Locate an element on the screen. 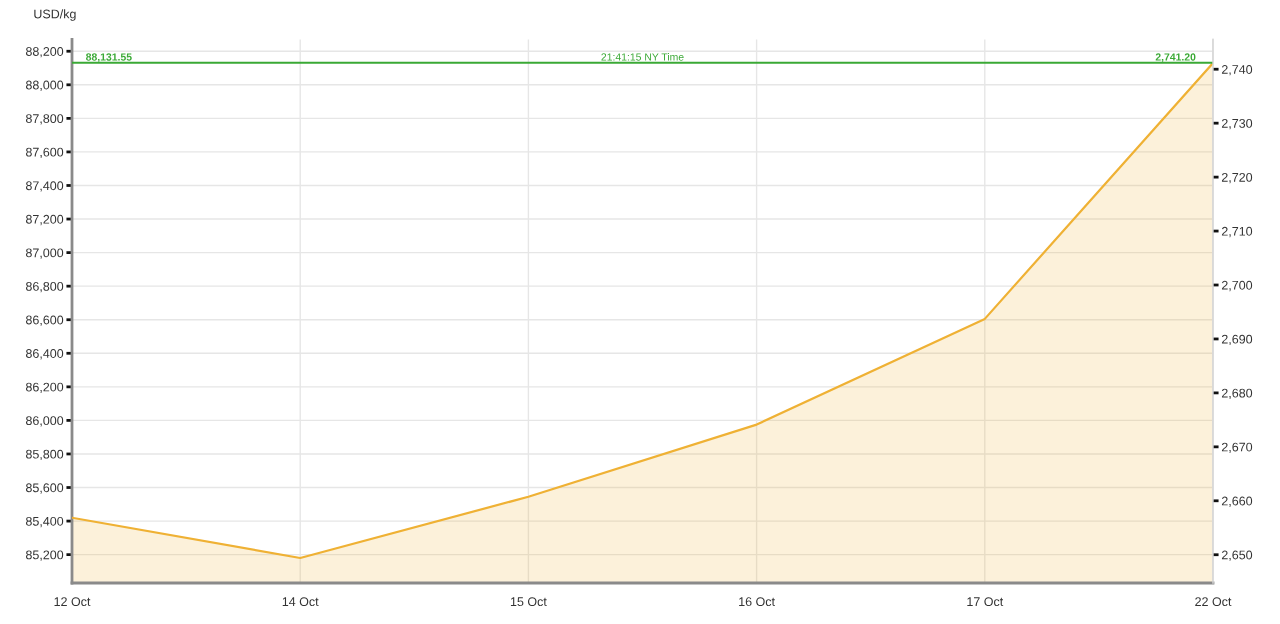 The width and height of the screenshot is (1280, 624). y-tick-label: 85,600 is located at coordinates (44, 488).